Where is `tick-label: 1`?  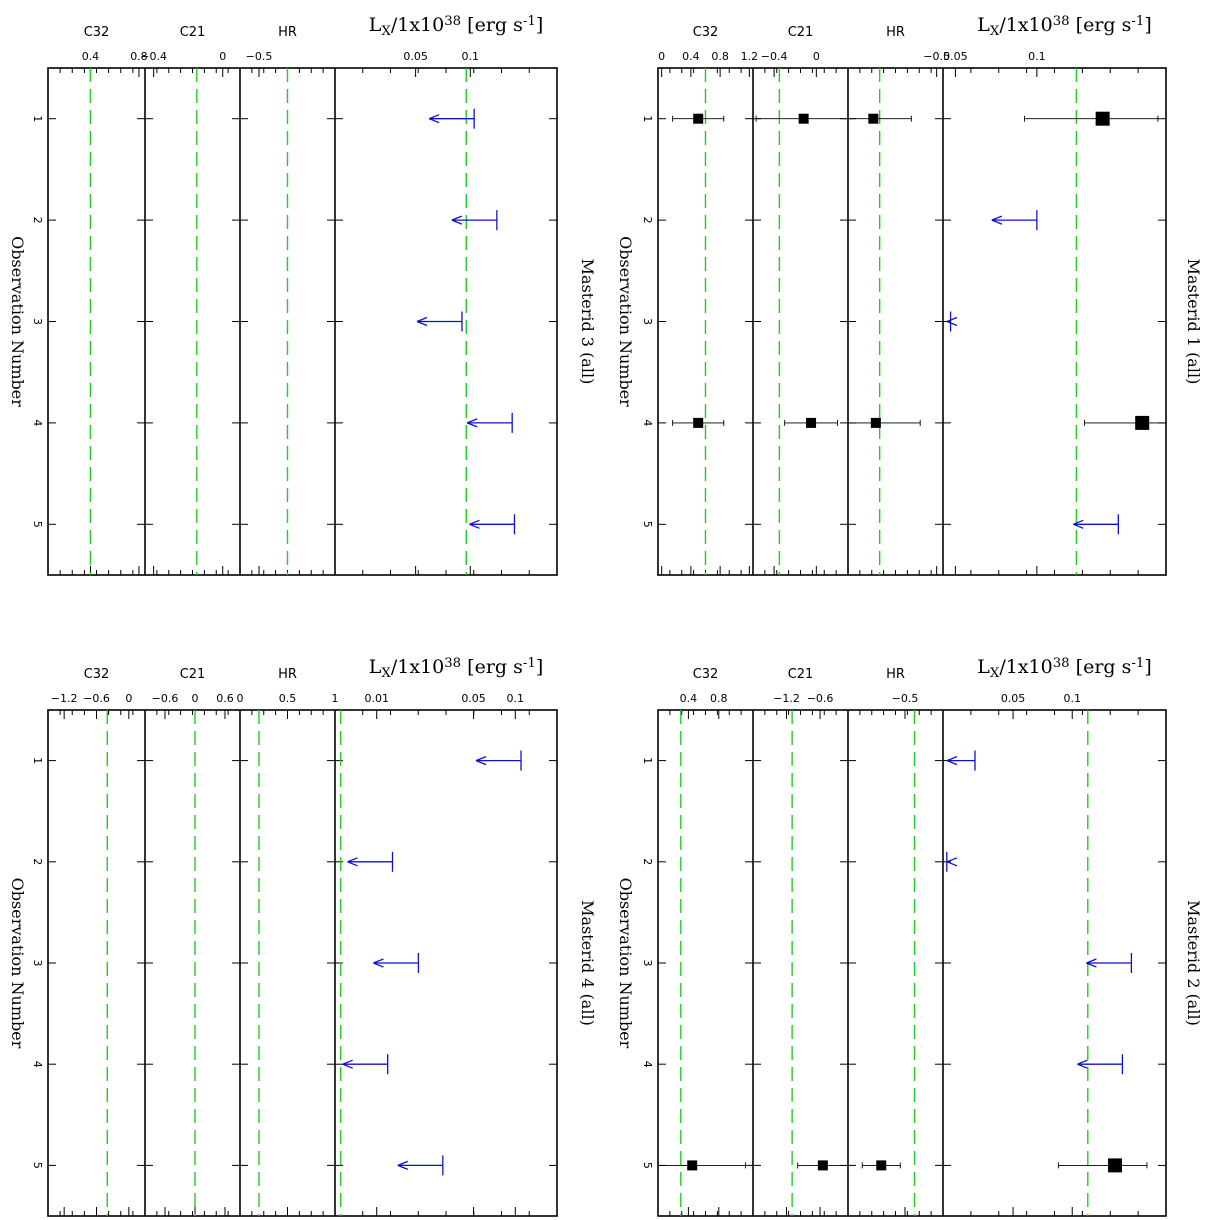
tick-label: 1 is located at coordinates (335, 698).